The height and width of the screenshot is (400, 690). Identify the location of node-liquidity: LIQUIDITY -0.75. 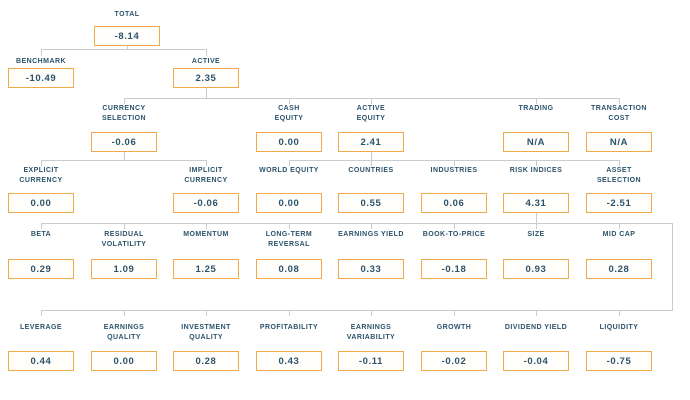
(619, 347).